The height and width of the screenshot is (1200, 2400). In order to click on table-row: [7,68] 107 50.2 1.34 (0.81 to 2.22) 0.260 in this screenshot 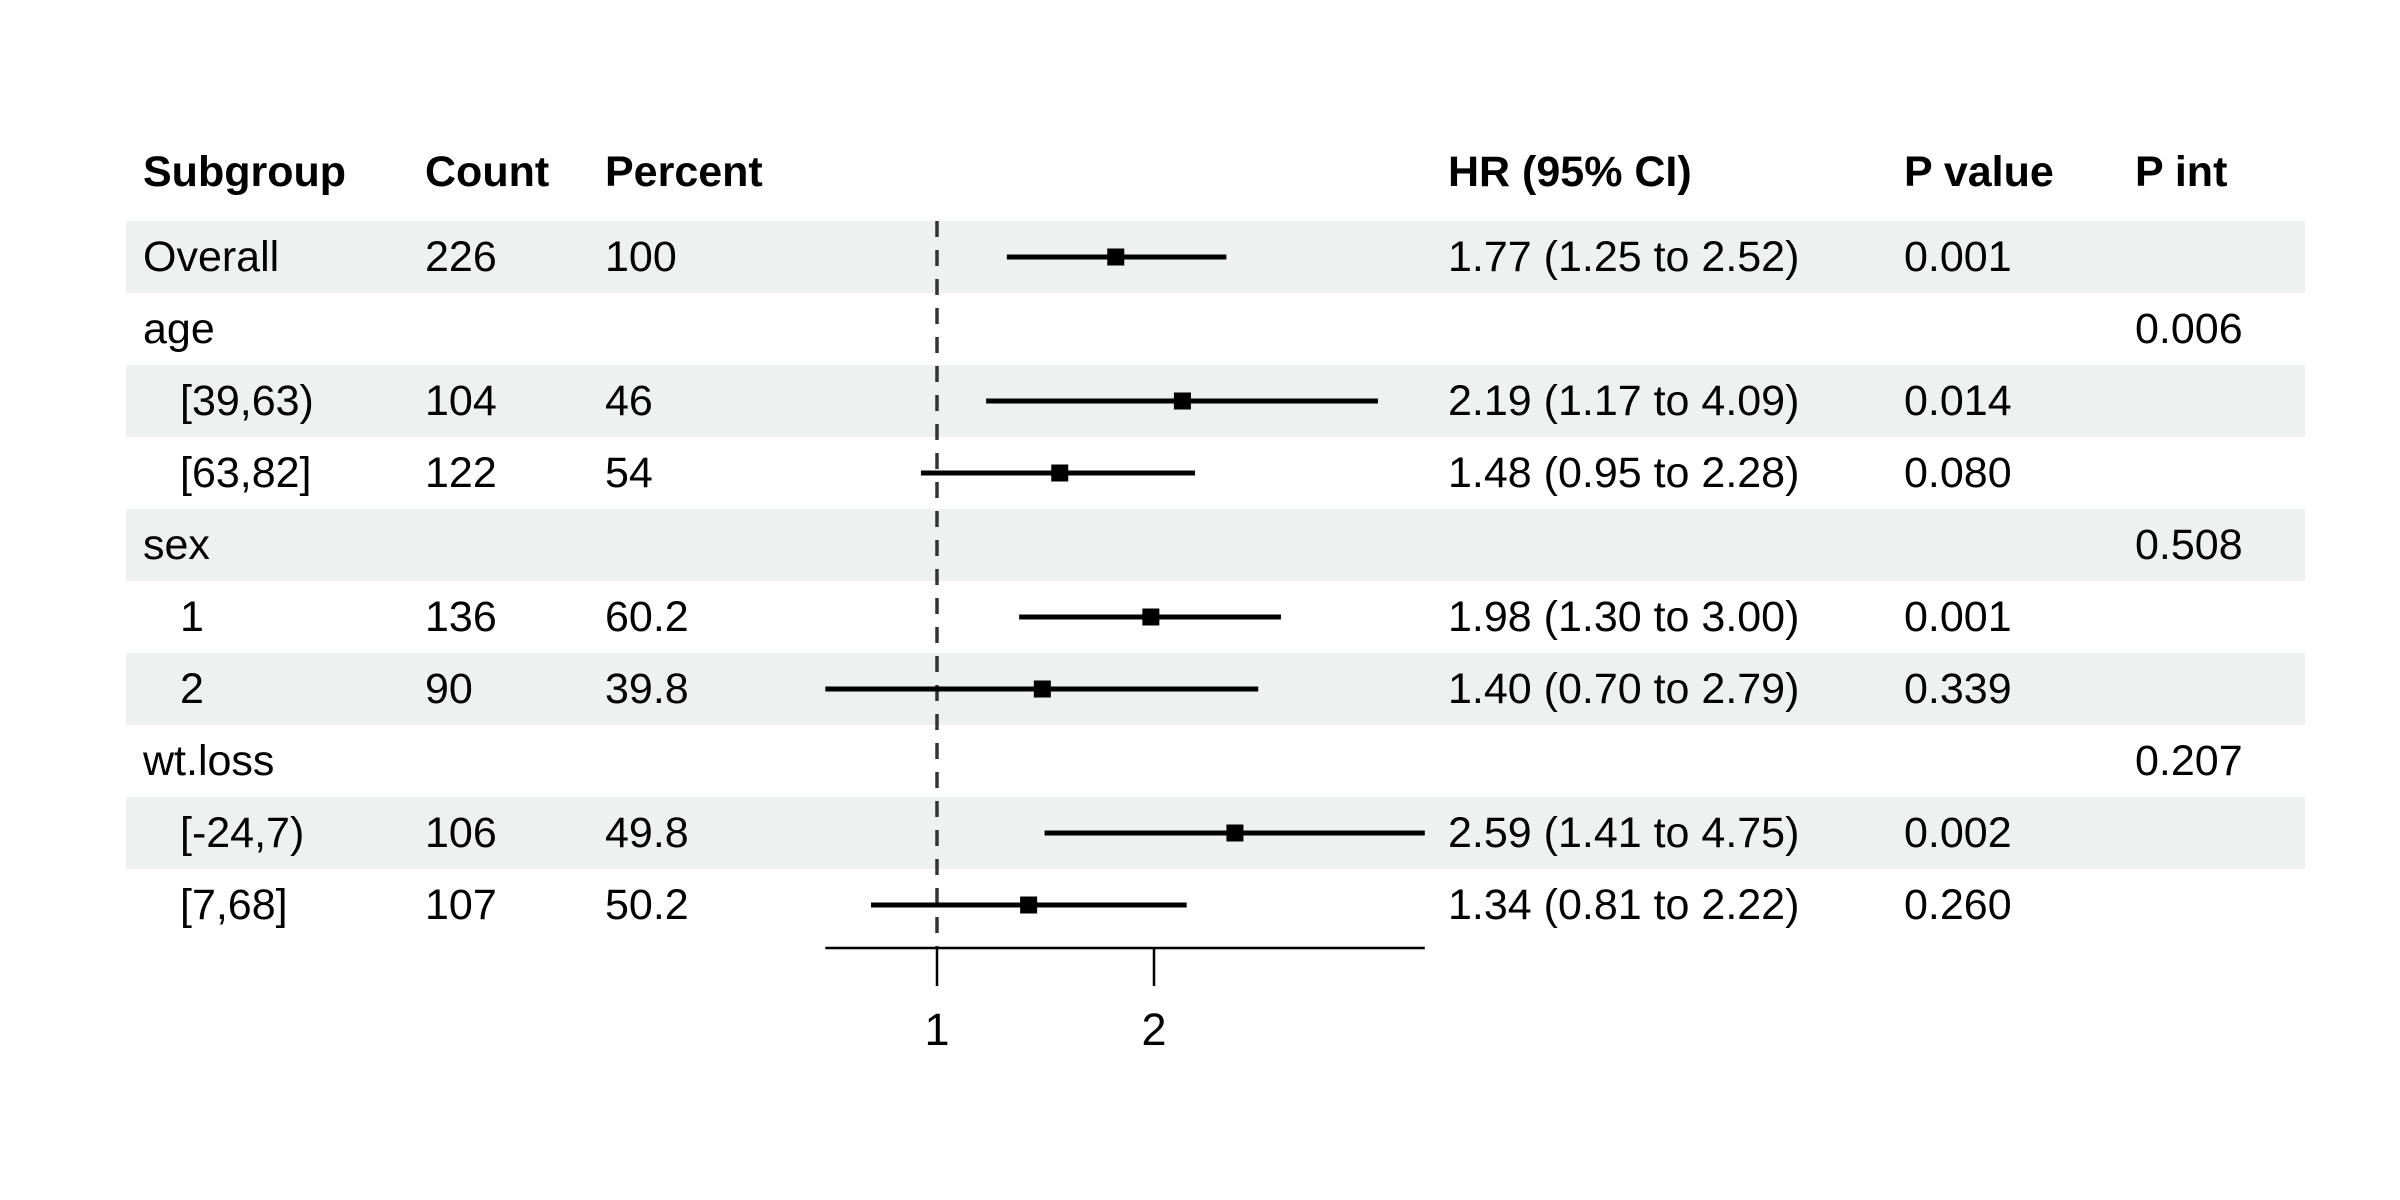, I will do `click(1200, 905)`.